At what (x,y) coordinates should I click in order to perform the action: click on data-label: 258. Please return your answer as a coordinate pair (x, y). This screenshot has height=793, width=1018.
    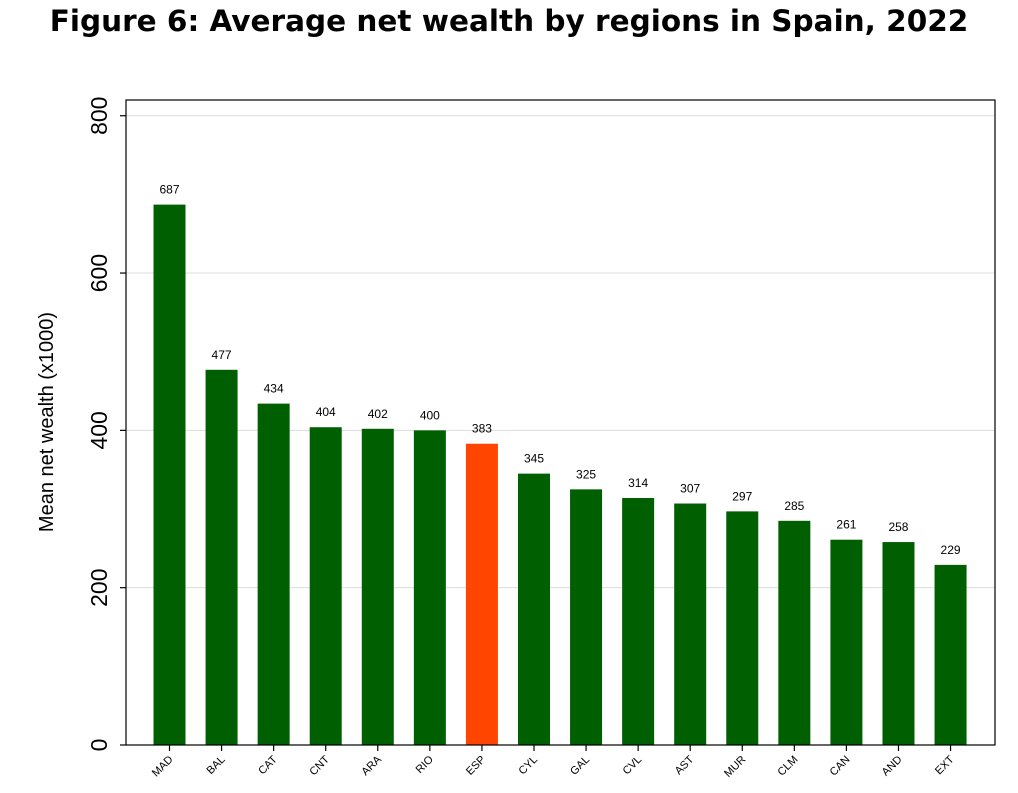
    Looking at the image, I should click on (898, 527).